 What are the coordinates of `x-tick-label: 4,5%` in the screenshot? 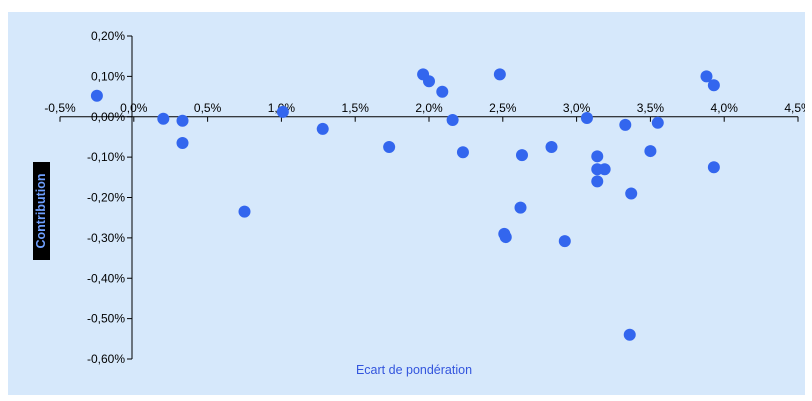 It's located at (794, 108).